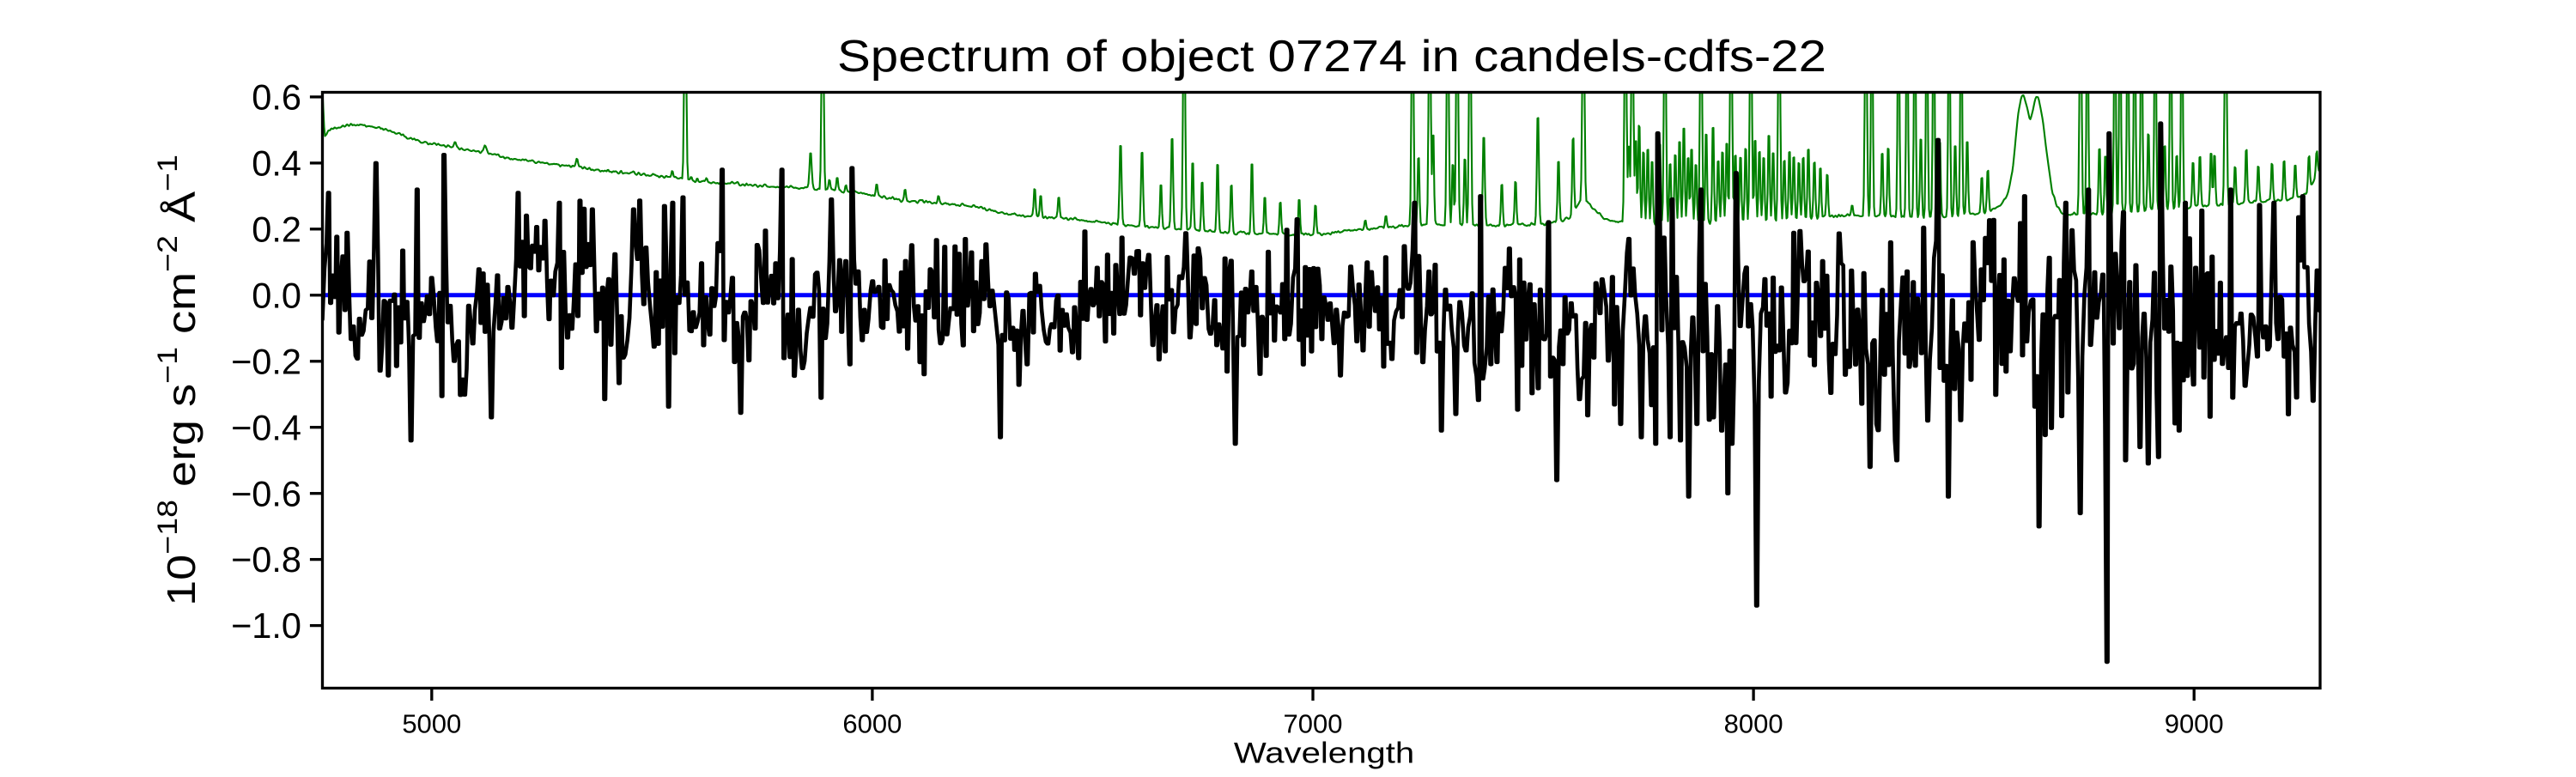 This screenshot has height=777, width=2576. What do you see at coordinates (872, 724) in the screenshot?
I see `svg-text: 6000` at bounding box center [872, 724].